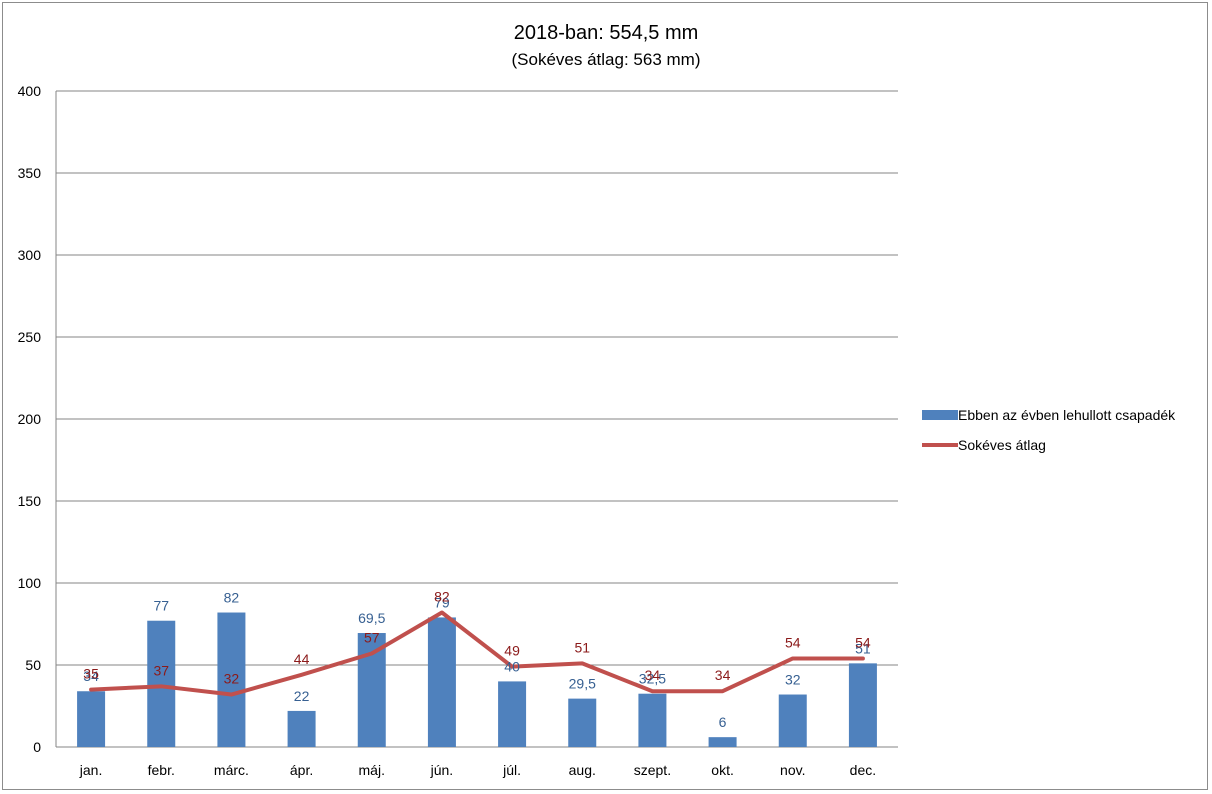  Describe the element at coordinates (722, 770) in the screenshot. I see `x-category-label: okt.` at that location.